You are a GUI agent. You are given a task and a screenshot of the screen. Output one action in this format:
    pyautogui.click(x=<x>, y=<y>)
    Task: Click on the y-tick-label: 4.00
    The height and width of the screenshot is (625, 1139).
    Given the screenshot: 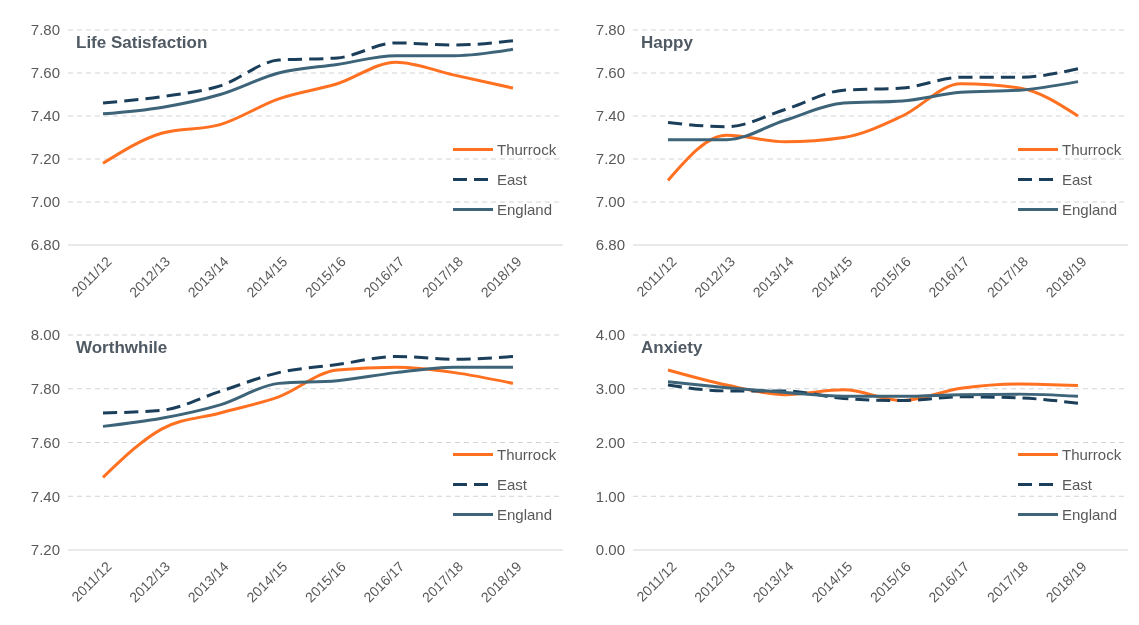 What is the action you would take?
    pyautogui.click(x=610, y=335)
    